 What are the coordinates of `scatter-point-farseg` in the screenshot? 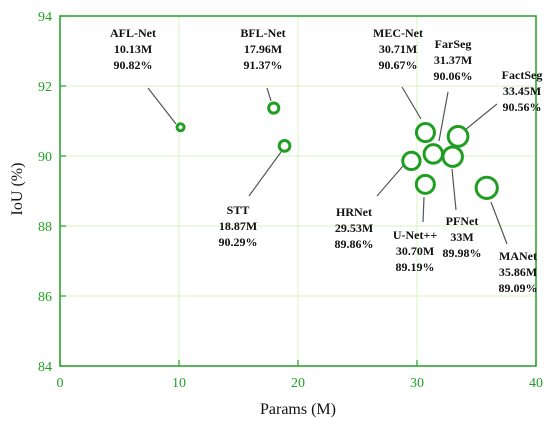 It's located at (433, 154).